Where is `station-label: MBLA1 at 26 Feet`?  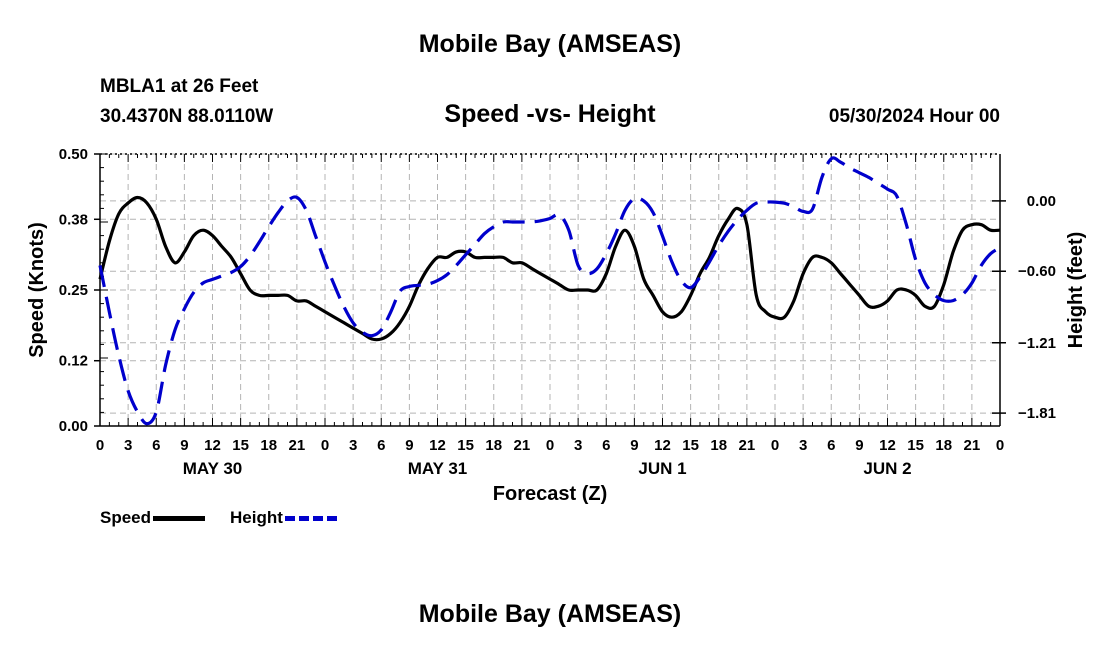 station-label: MBLA1 at 26 Feet is located at coordinates (179, 86).